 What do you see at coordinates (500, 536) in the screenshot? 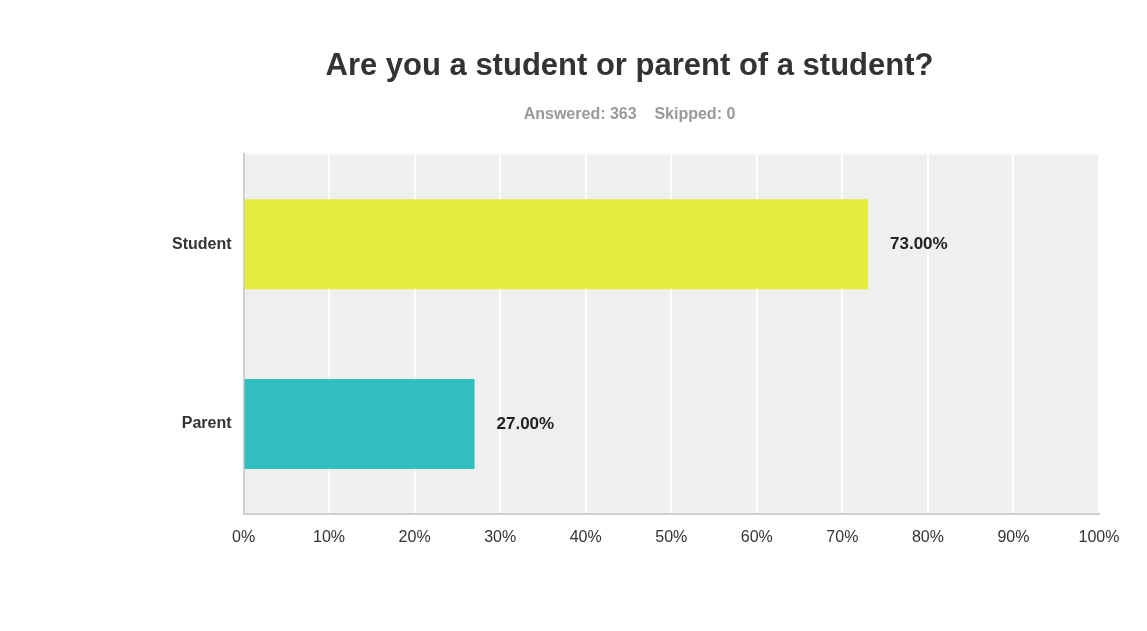
I see `x-tick-label: 30%` at bounding box center [500, 536].